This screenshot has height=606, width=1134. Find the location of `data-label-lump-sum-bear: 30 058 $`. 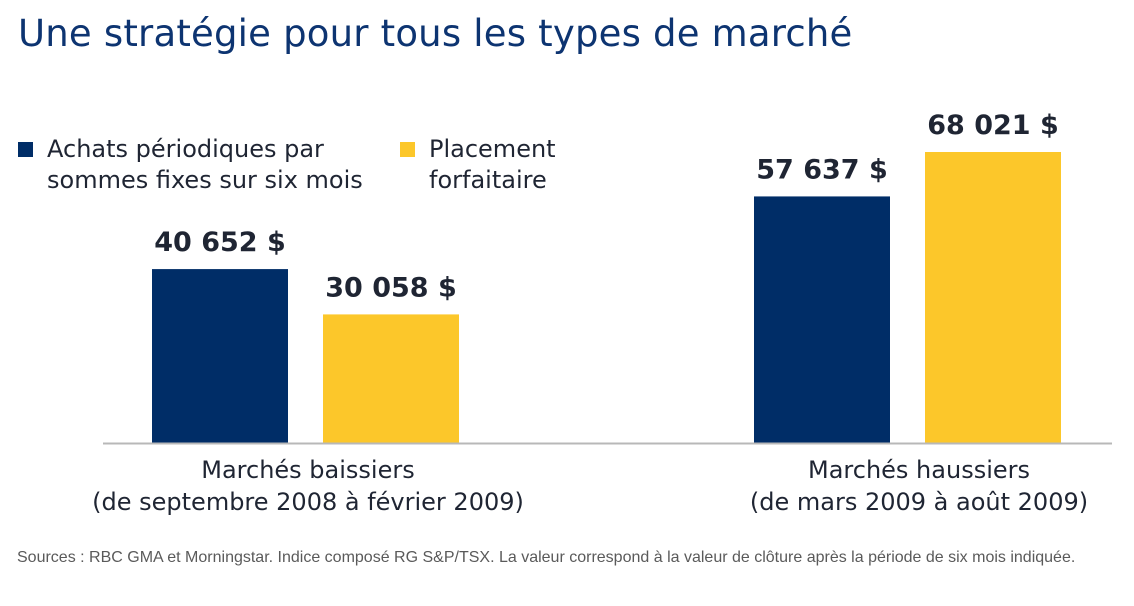

data-label-lump-sum-bear: 30 058 $ is located at coordinates (391, 287).